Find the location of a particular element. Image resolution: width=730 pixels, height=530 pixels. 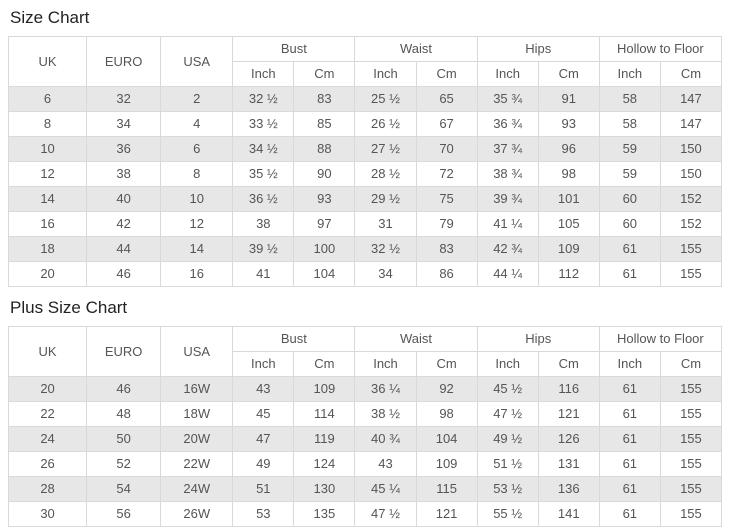

table-cell: 53 is located at coordinates (263, 514).